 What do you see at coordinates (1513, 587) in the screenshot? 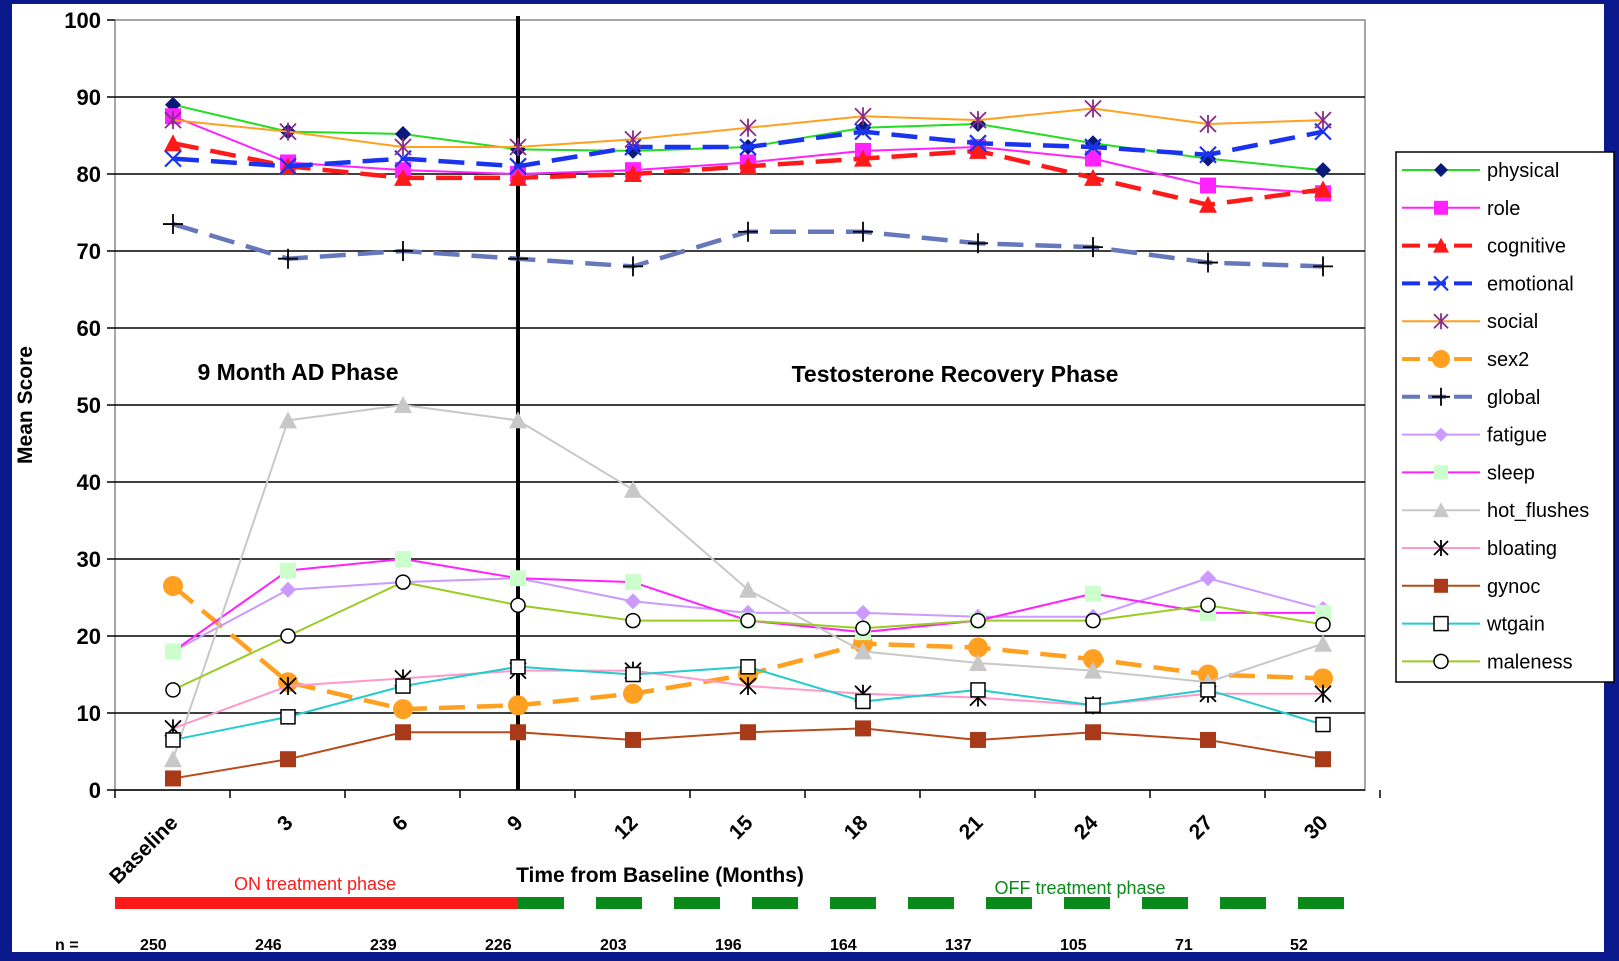
I see `legend-label-gynoc: gynoc` at bounding box center [1513, 587].